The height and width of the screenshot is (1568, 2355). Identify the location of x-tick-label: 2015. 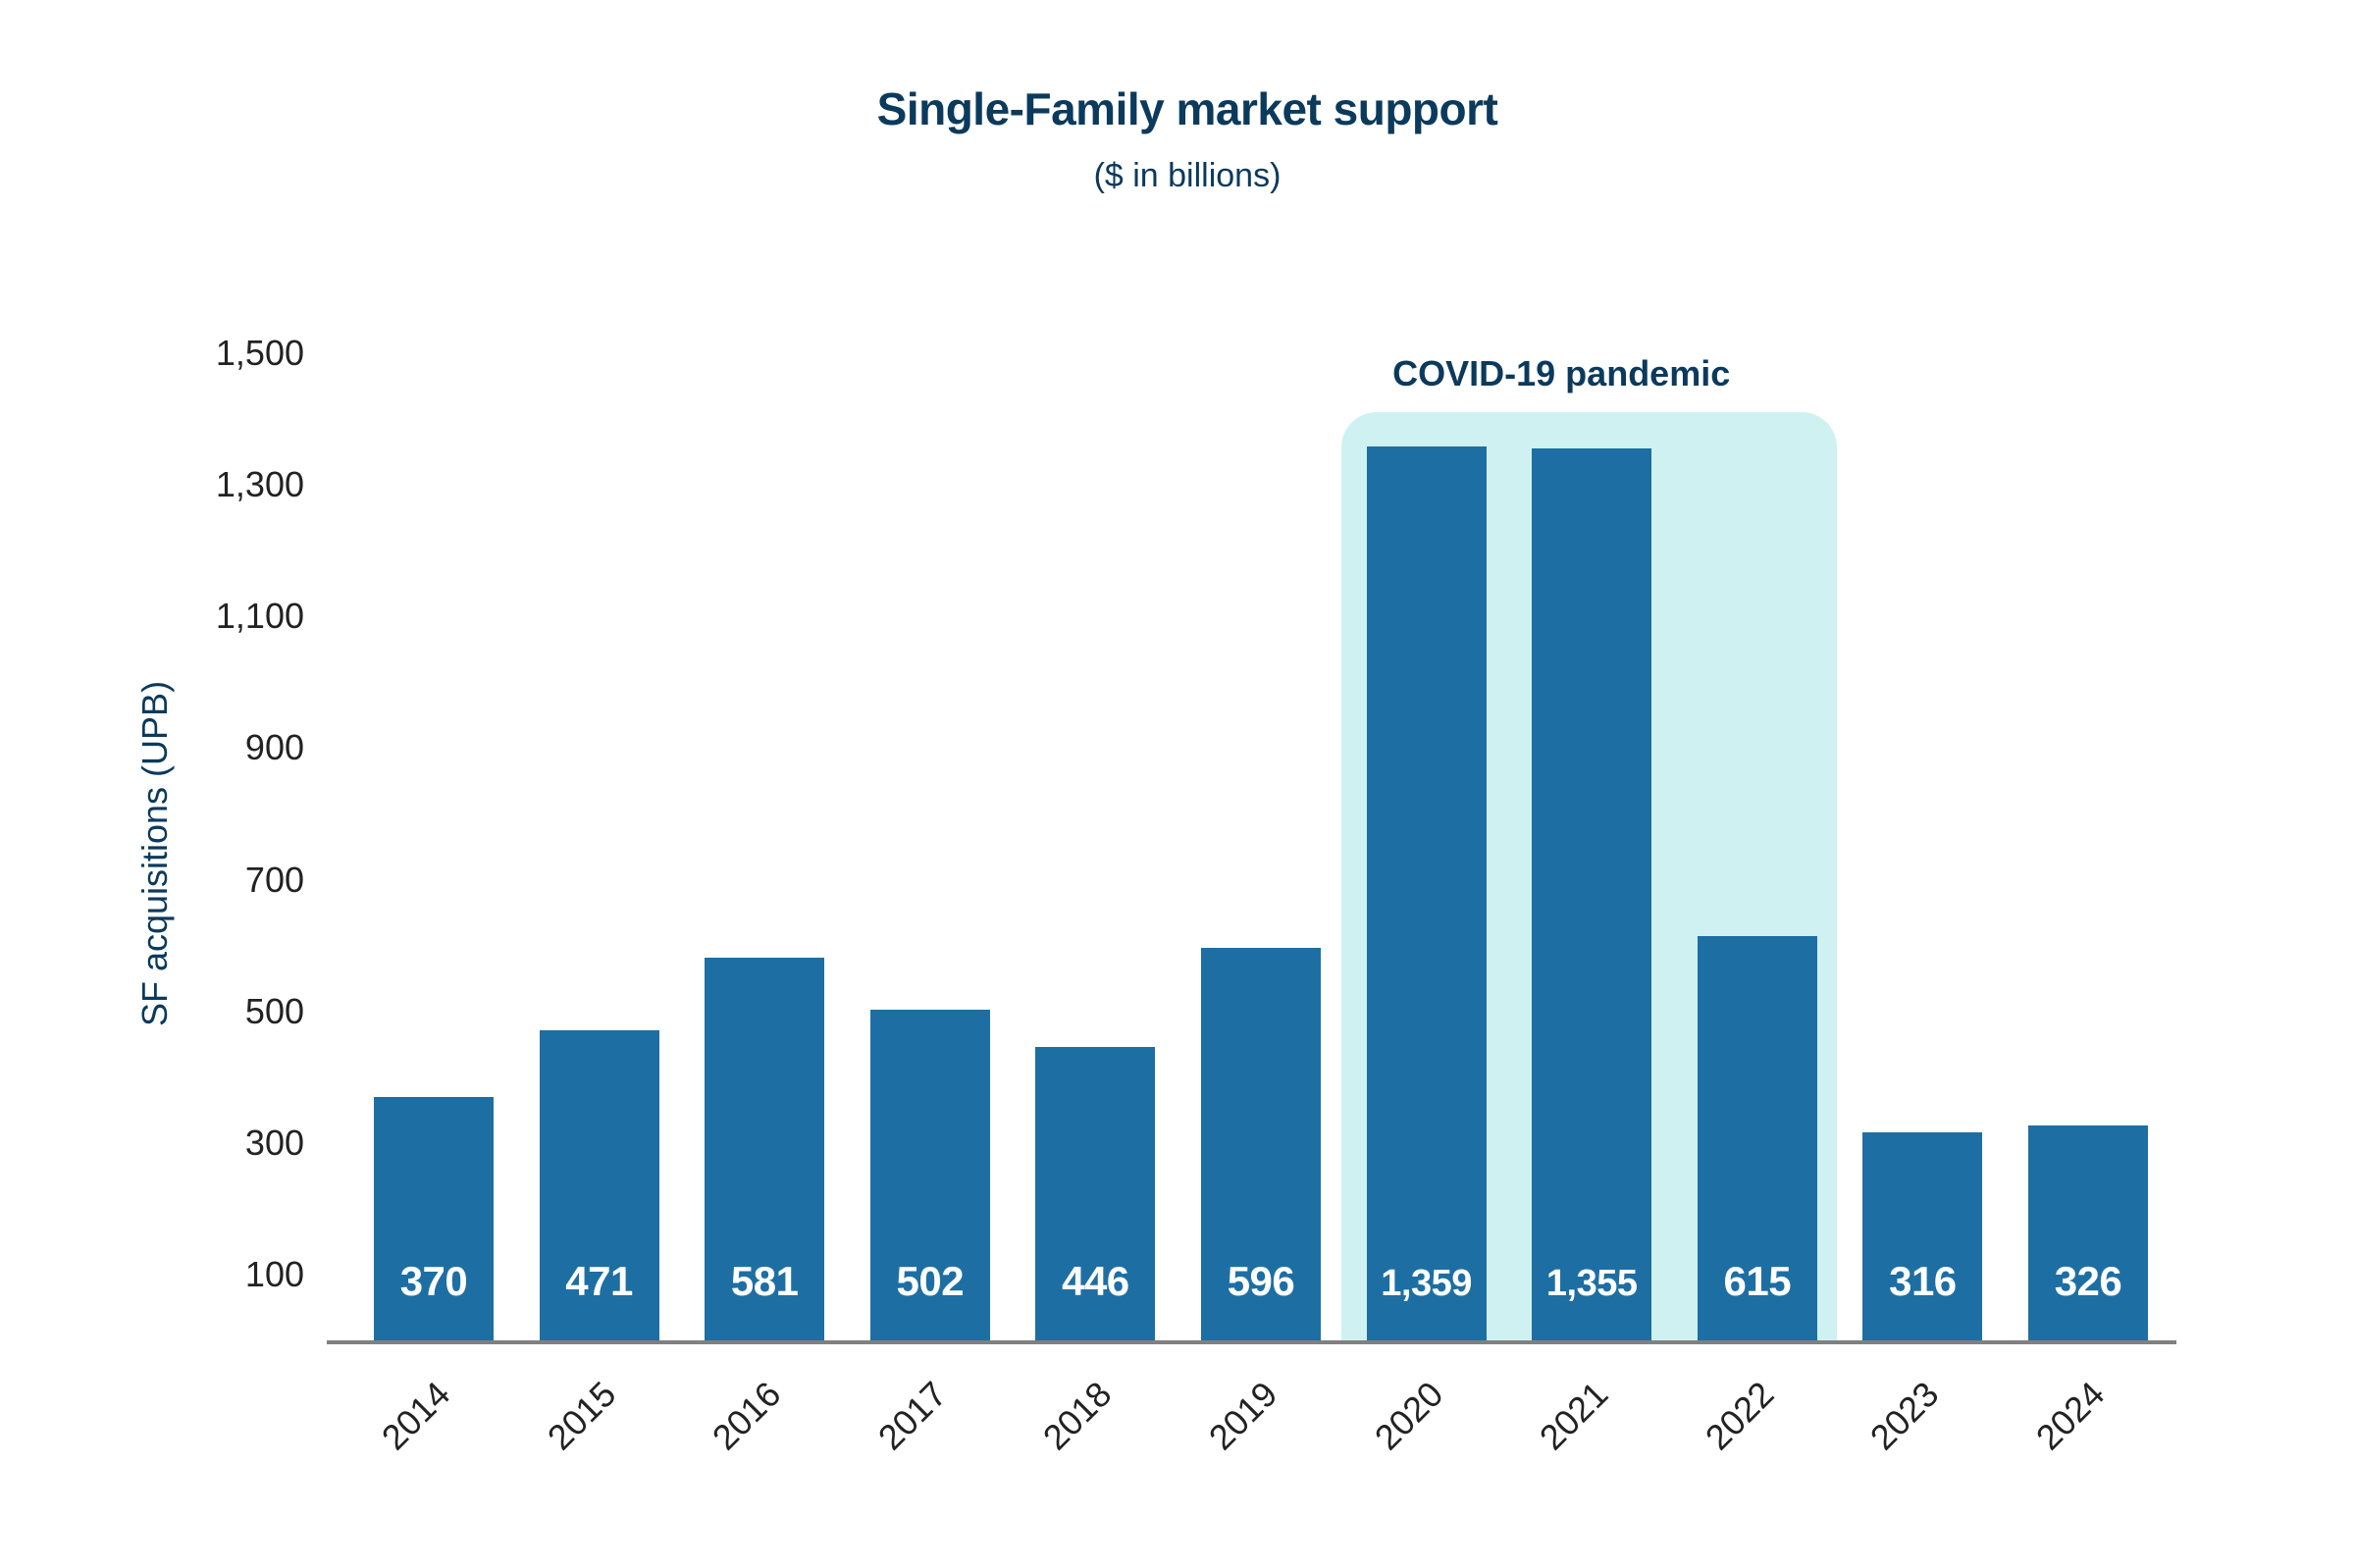
(581, 1415).